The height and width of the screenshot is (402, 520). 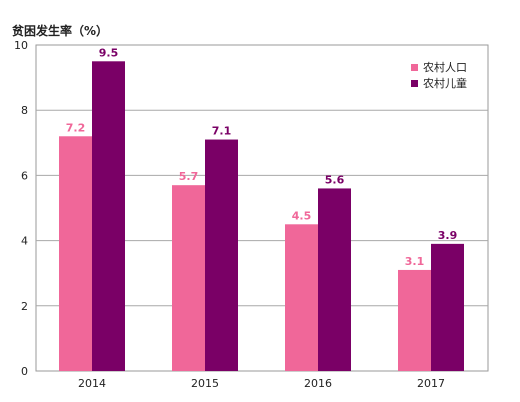 What do you see at coordinates (415, 261) in the screenshot?
I see `data-label: 3.1` at bounding box center [415, 261].